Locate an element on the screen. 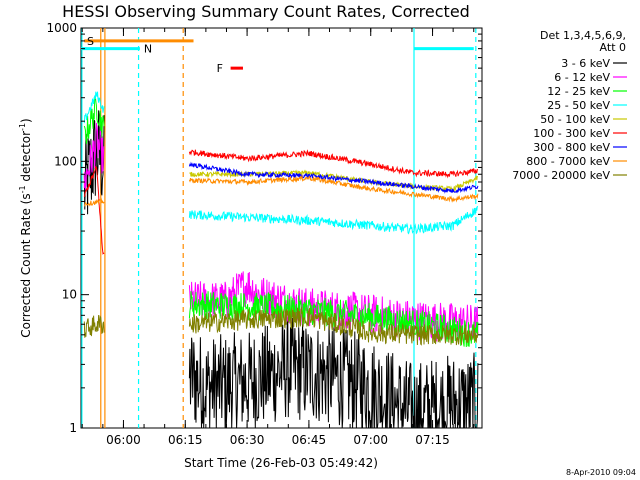 The height and width of the screenshot is (480, 640). series-line-100-300-kev is located at coordinates (281, 202).